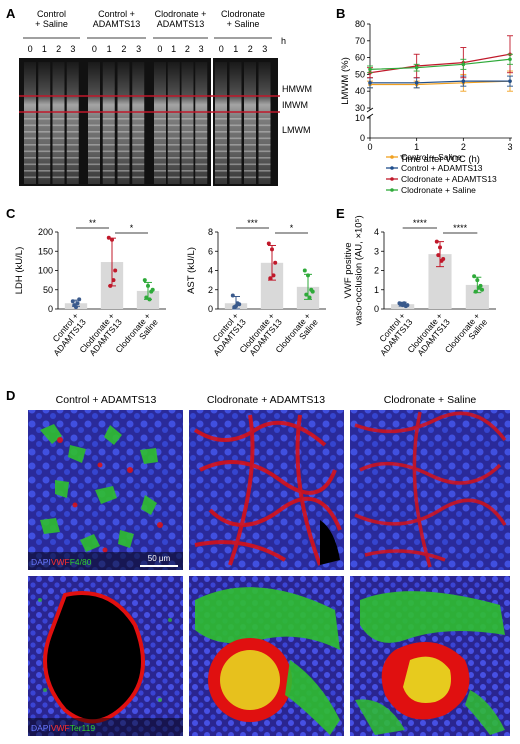 Image resolution: width=520 pixels, height=744 pixels. What do you see at coordinates (360, 108) in the screenshot?
I see `b-y-tick-label: 30` at bounding box center [360, 108].